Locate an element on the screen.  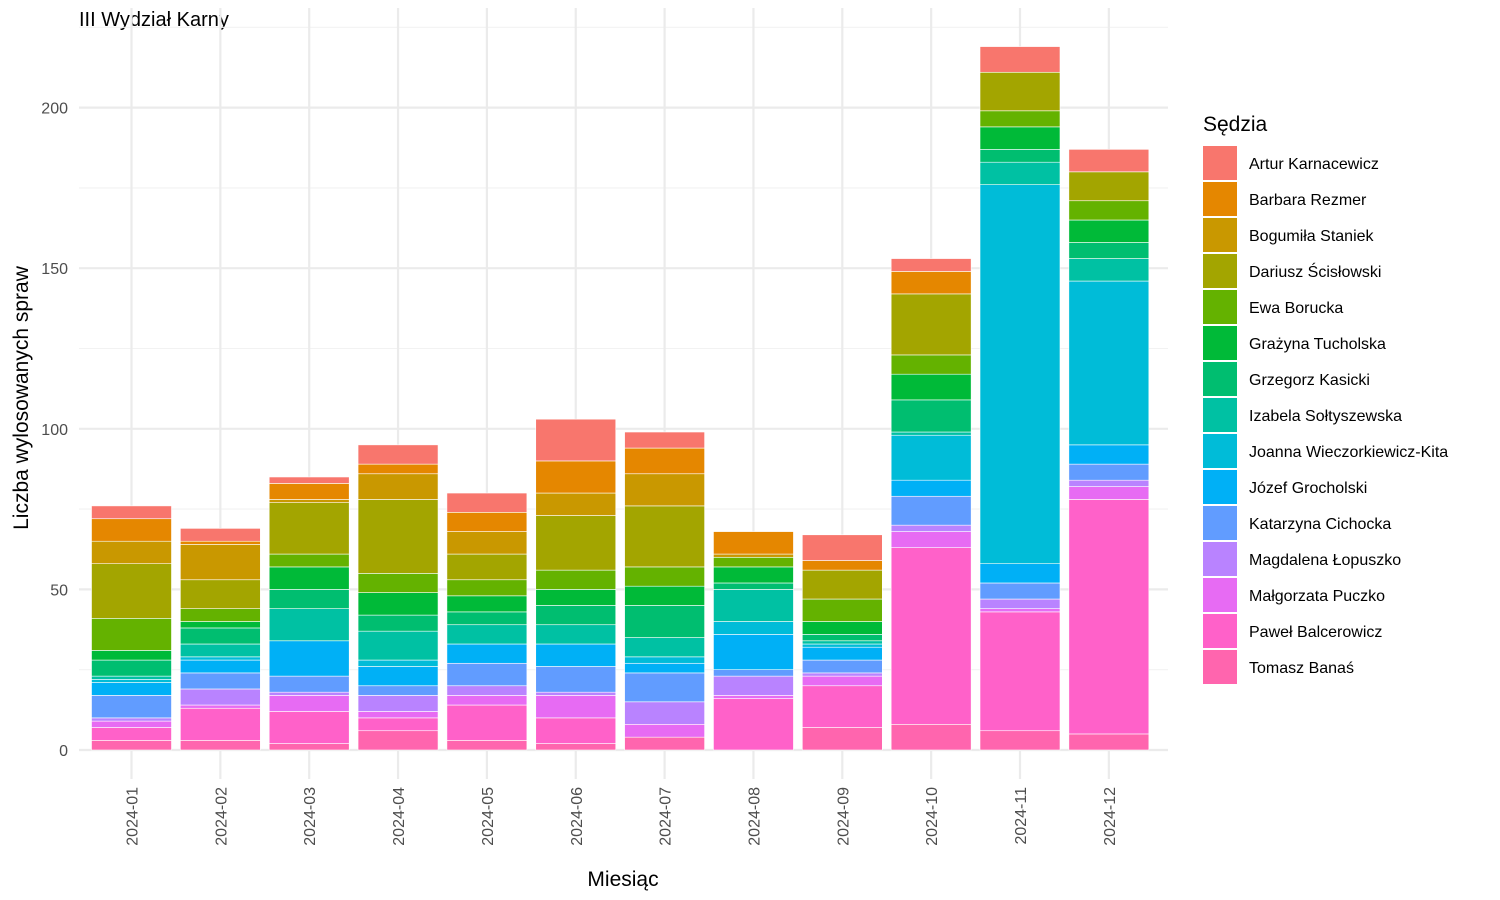
legend-label: Tomasz Banaś is located at coordinates (1301, 668).